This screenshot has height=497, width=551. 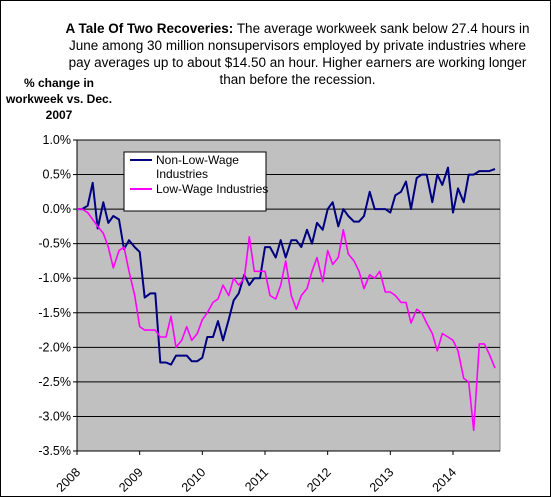 What do you see at coordinates (149, 28) in the screenshot?
I see `chart-title-bold: A Tale Of Two Recoveries:` at bounding box center [149, 28].